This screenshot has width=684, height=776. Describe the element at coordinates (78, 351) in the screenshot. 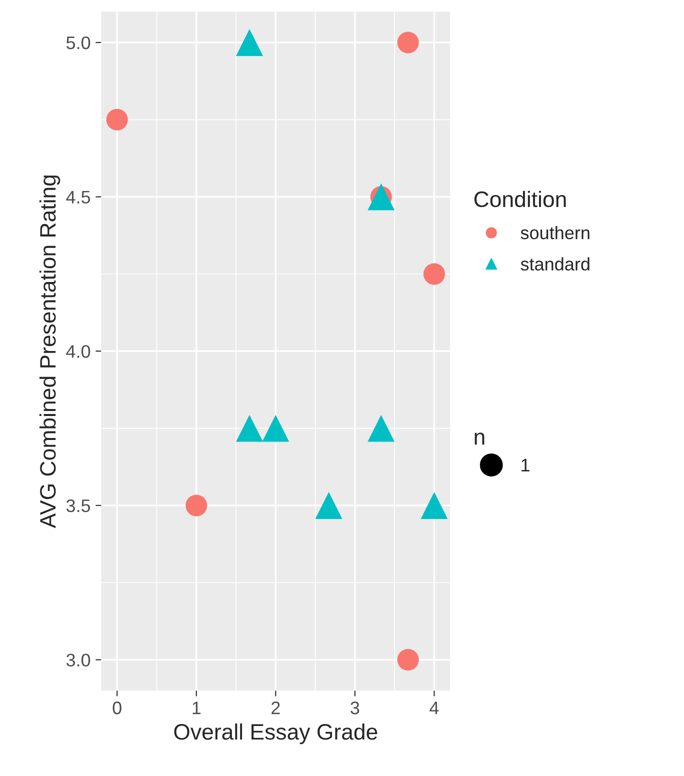

I see `y-tick-label: 4.0` at that location.